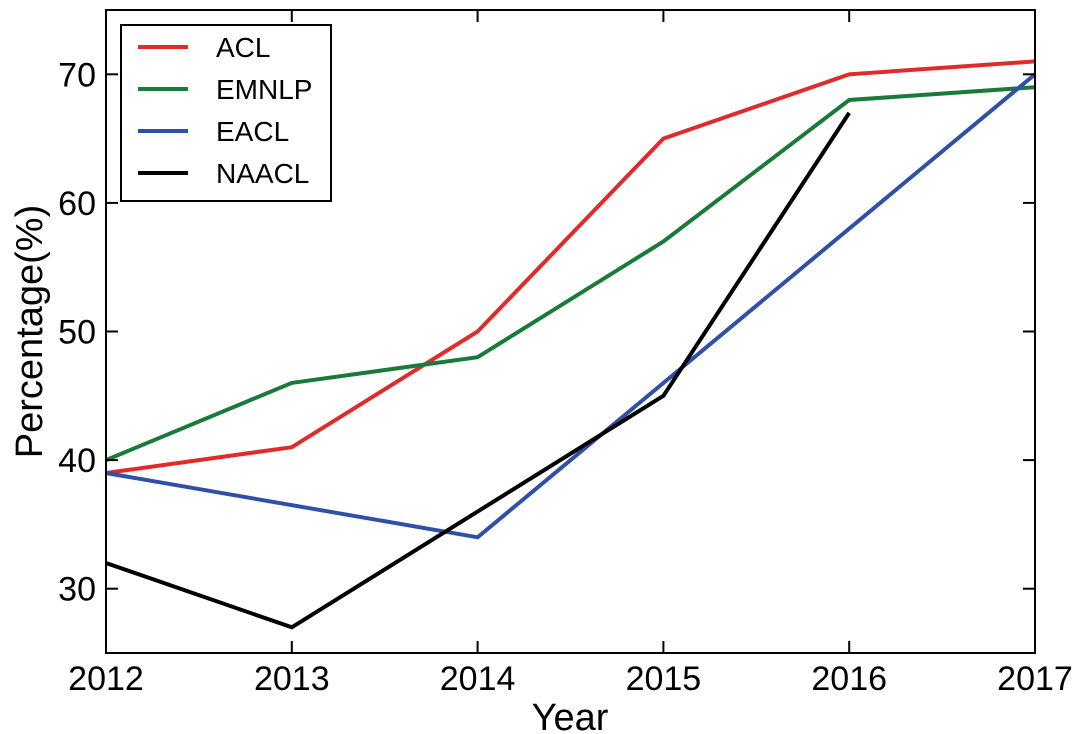 The width and height of the screenshot is (1078, 734). I want to click on x-tick-label: 2015, so click(664, 679).